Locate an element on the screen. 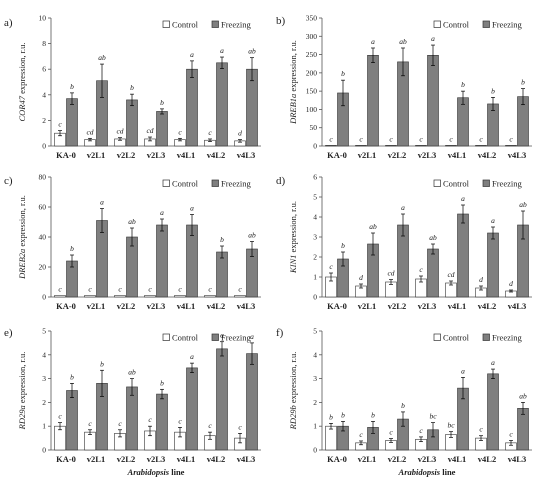 The width and height of the screenshot is (550, 484). y-tick-label: 150 is located at coordinates (312, 91).